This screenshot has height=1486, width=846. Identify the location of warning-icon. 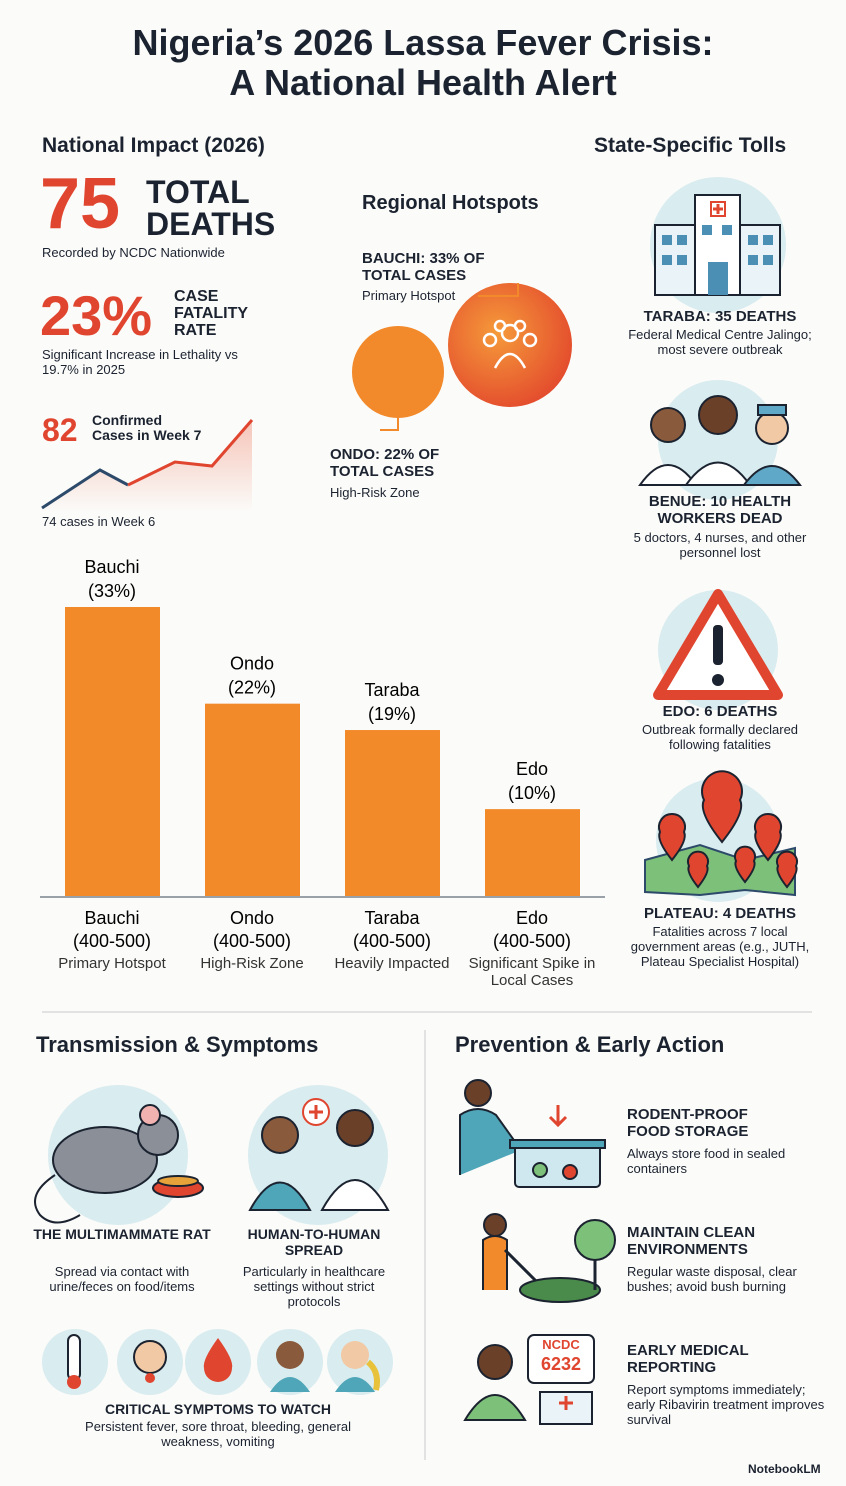
(718, 644).